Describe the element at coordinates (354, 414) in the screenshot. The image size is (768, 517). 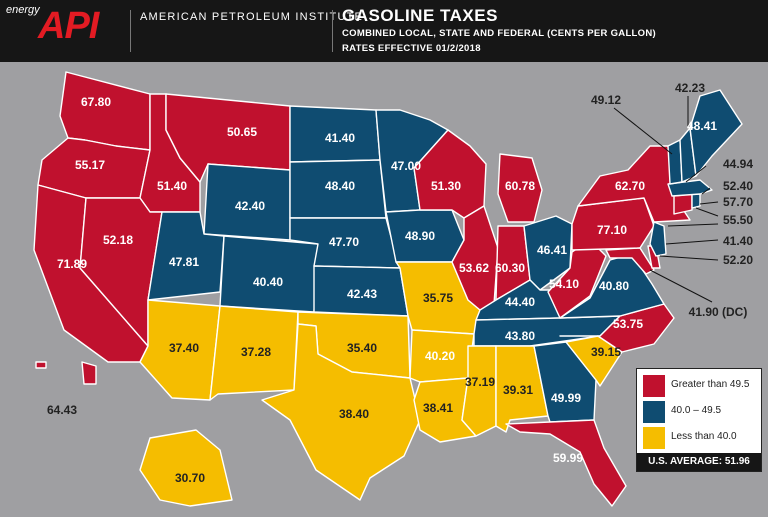
I see `label-tx: 38.40` at that location.